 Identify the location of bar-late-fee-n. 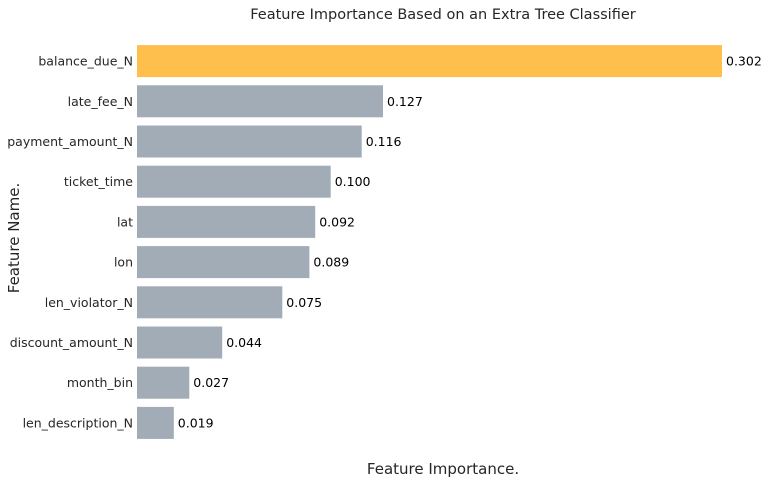
(260, 101).